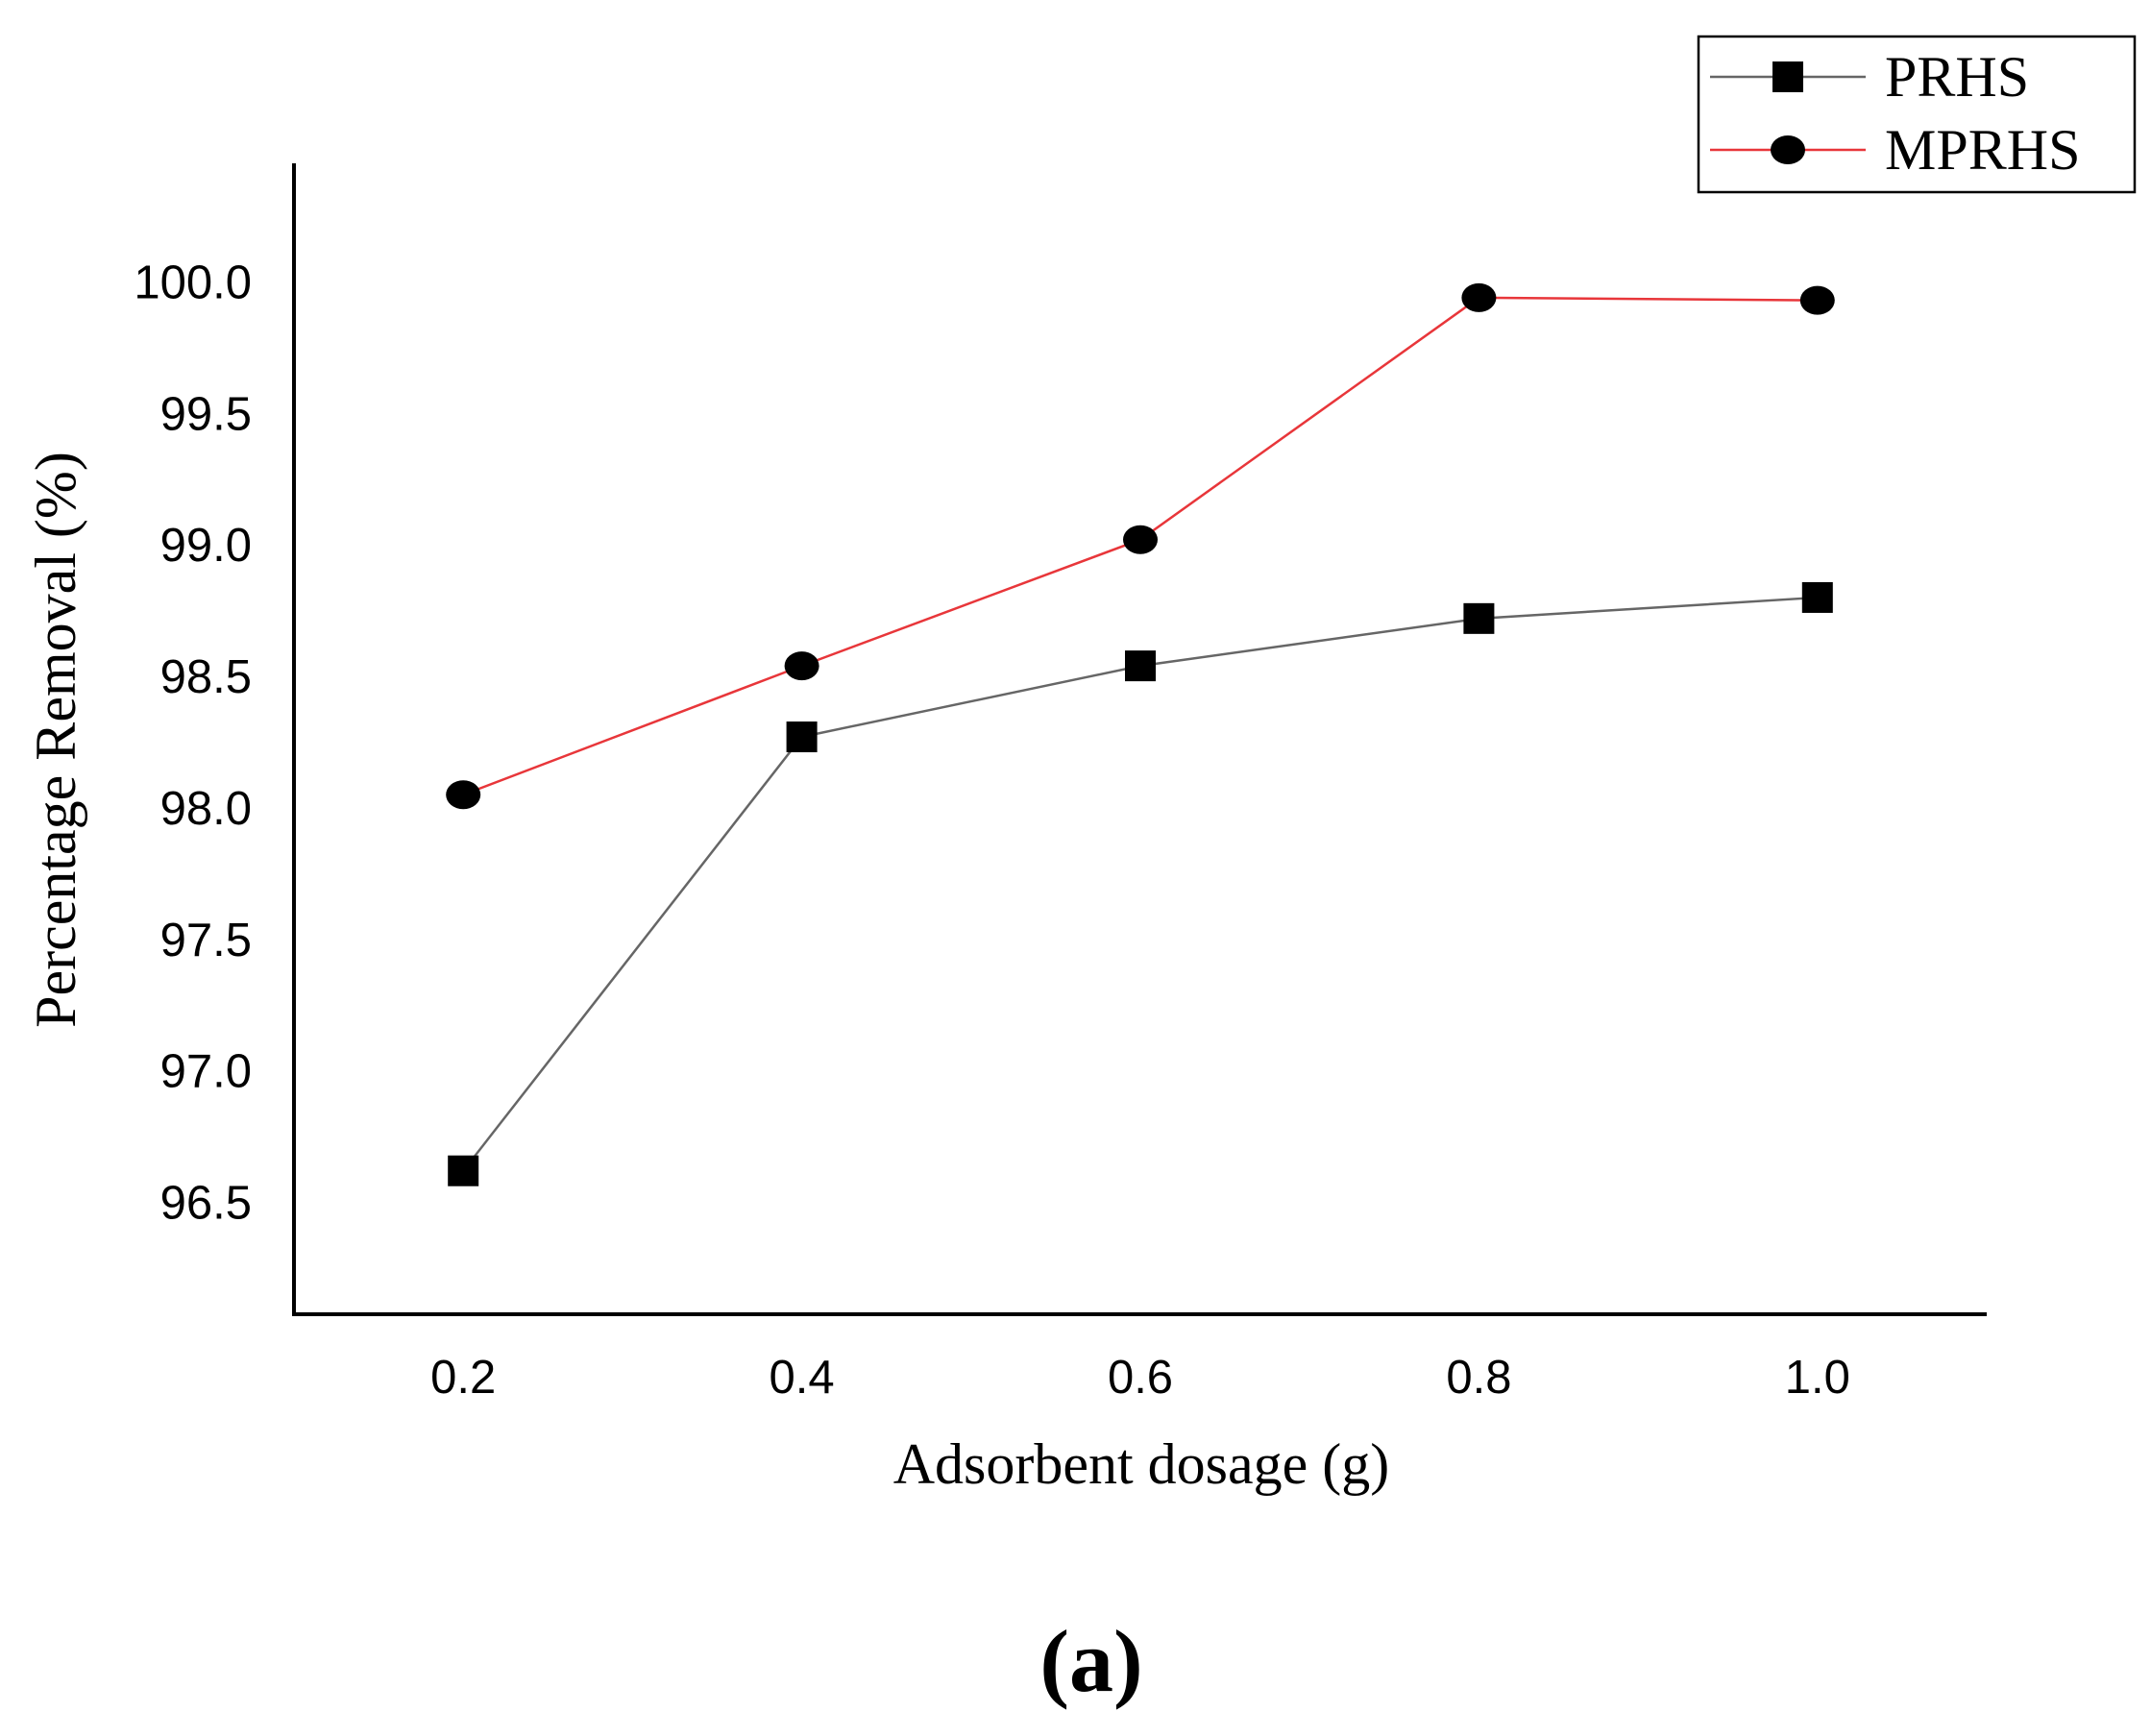 The width and height of the screenshot is (2151, 1736). What do you see at coordinates (206, 940) in the screenshot?
I see `y-tick-label: 97.5` at bounding box center [206, 940].